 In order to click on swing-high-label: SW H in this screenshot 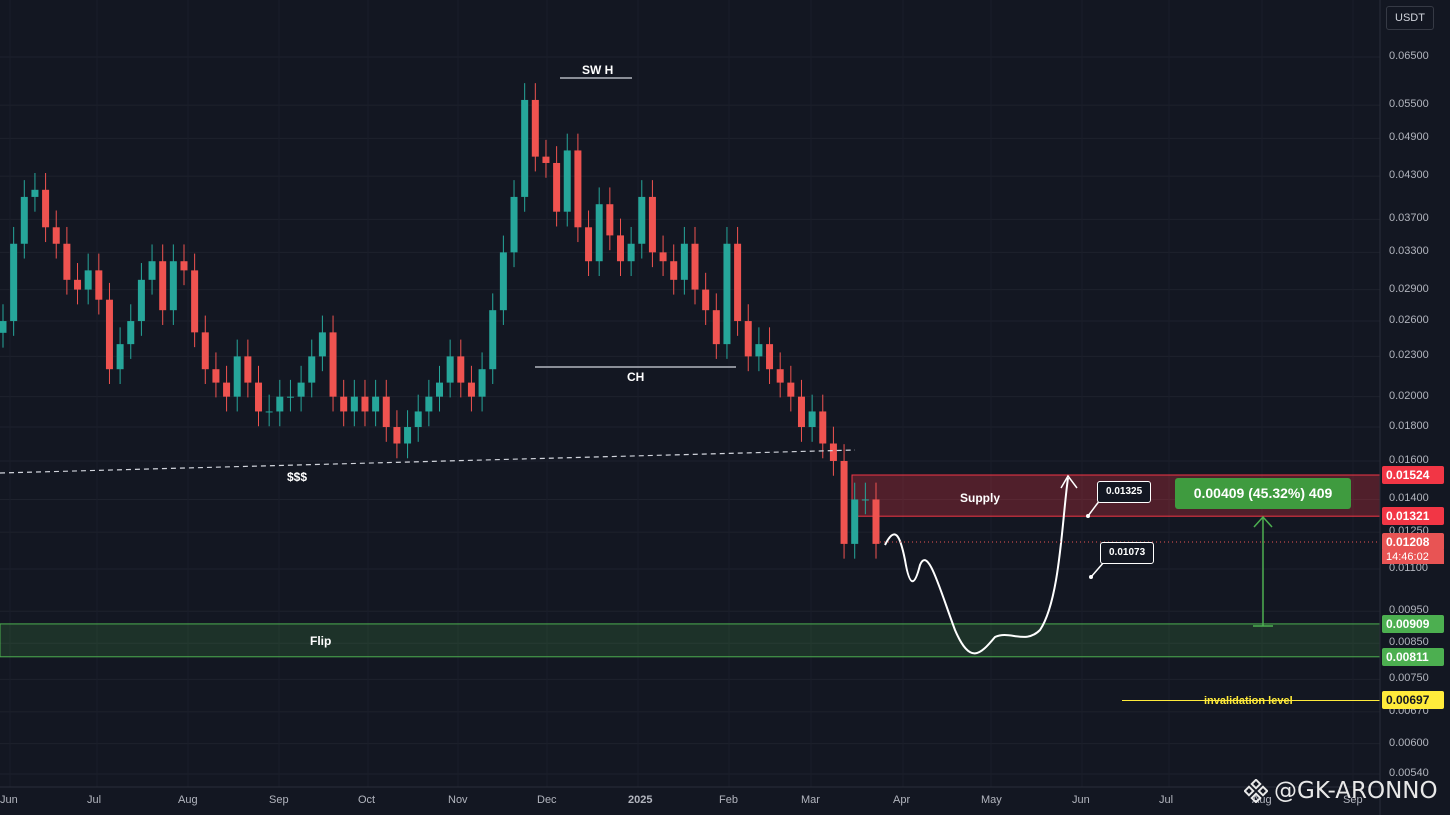, I will do `click(598, 70)`.